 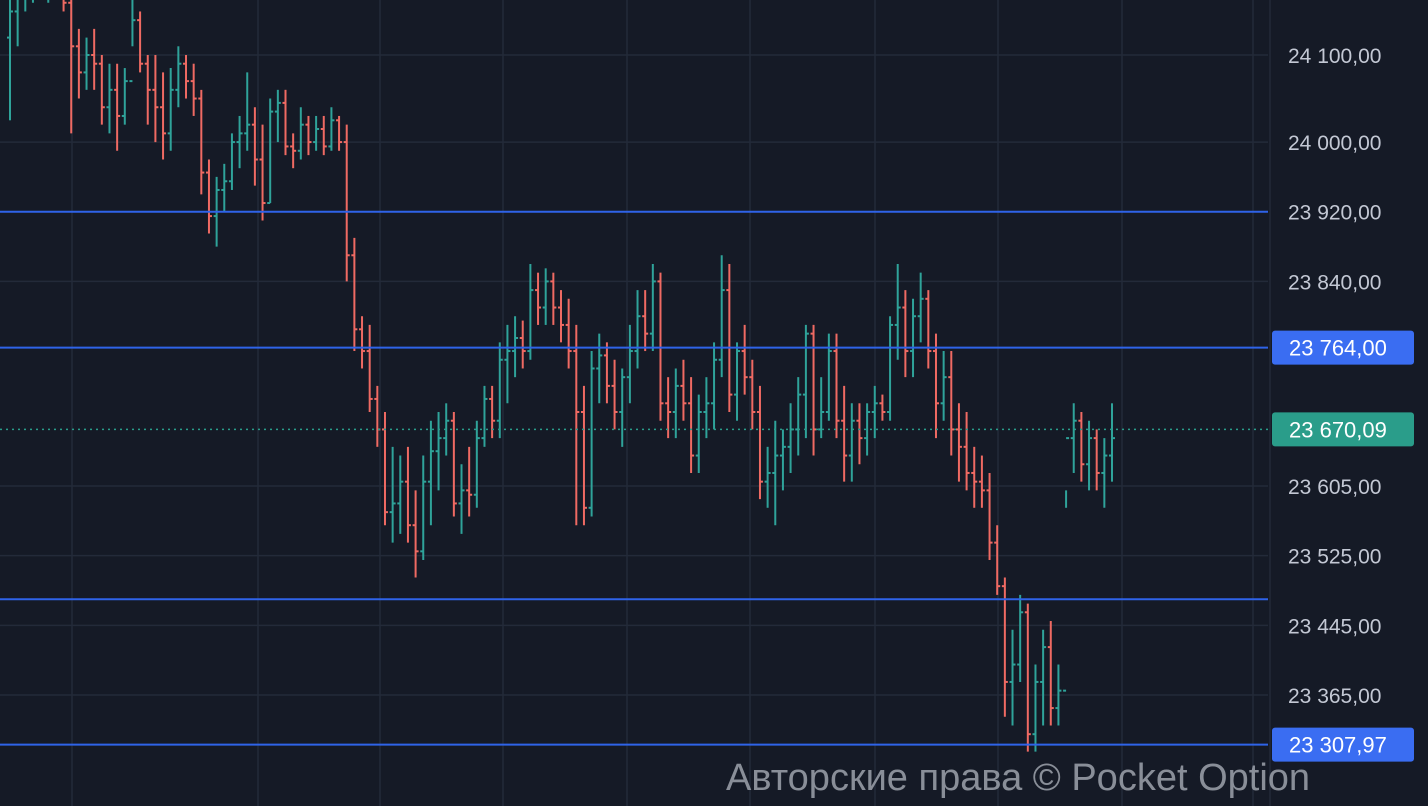 I want to click on current-price-tag-label: 23 670,09, so click(x=1338, y=429).